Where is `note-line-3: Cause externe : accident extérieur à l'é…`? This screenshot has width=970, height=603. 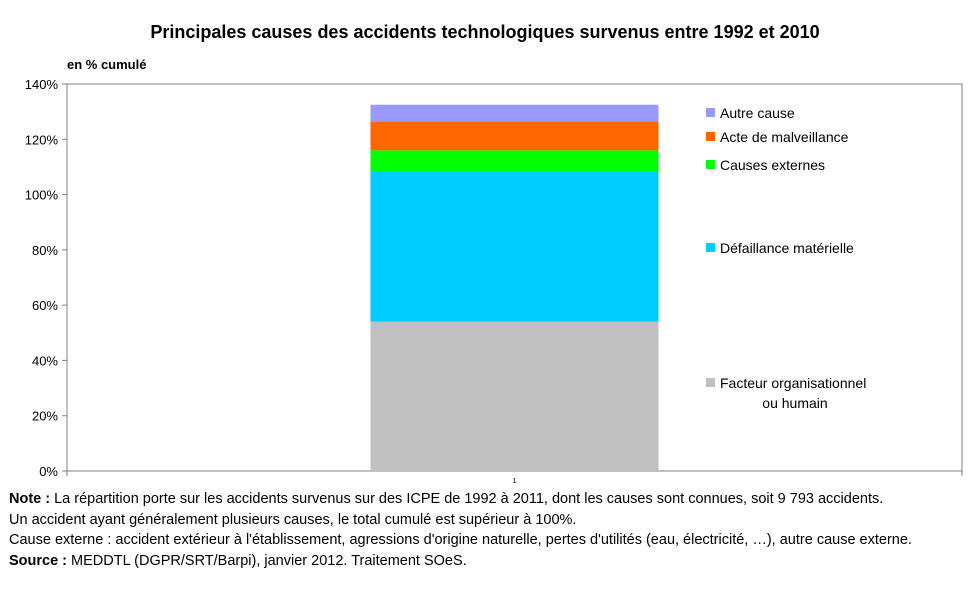 note-line-3: Cause externe : accident extérieur à l'é… is located at coordinates (460, 540).